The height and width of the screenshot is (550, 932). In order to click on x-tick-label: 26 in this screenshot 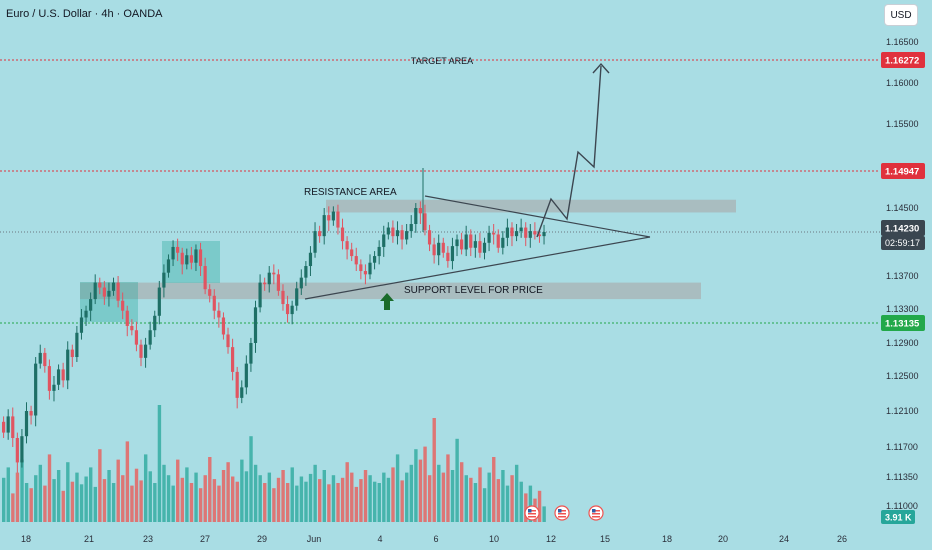, I will do `click(842, 539)`.